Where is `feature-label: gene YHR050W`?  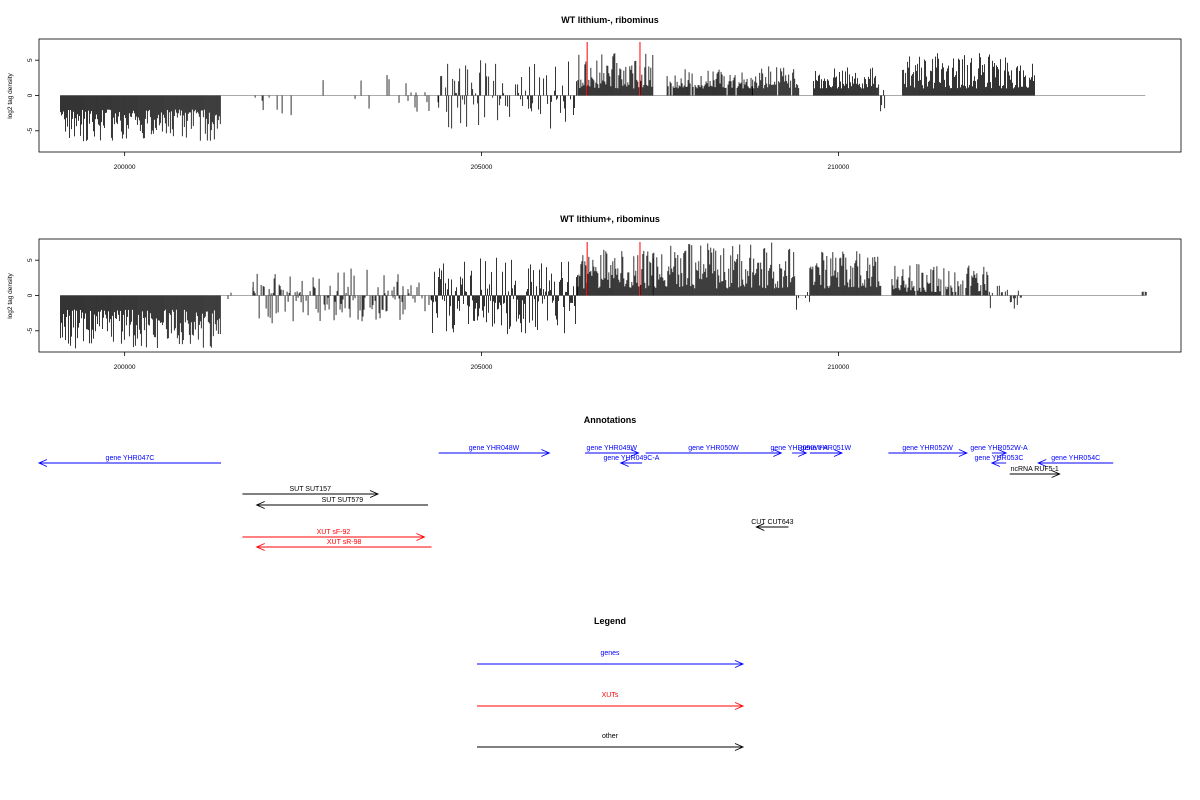 feature-label: gene YHR050W is located at coordinates (713, 448).